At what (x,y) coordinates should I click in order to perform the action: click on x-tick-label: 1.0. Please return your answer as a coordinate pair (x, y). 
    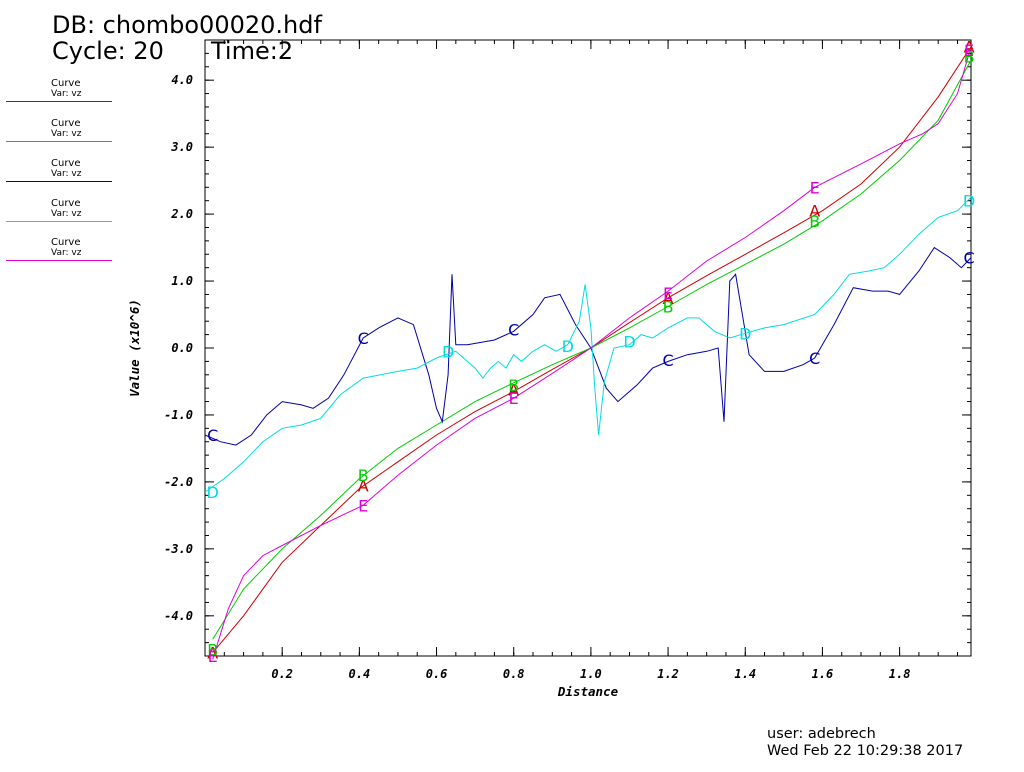
    Looking at the image, I should click on (591, 674).